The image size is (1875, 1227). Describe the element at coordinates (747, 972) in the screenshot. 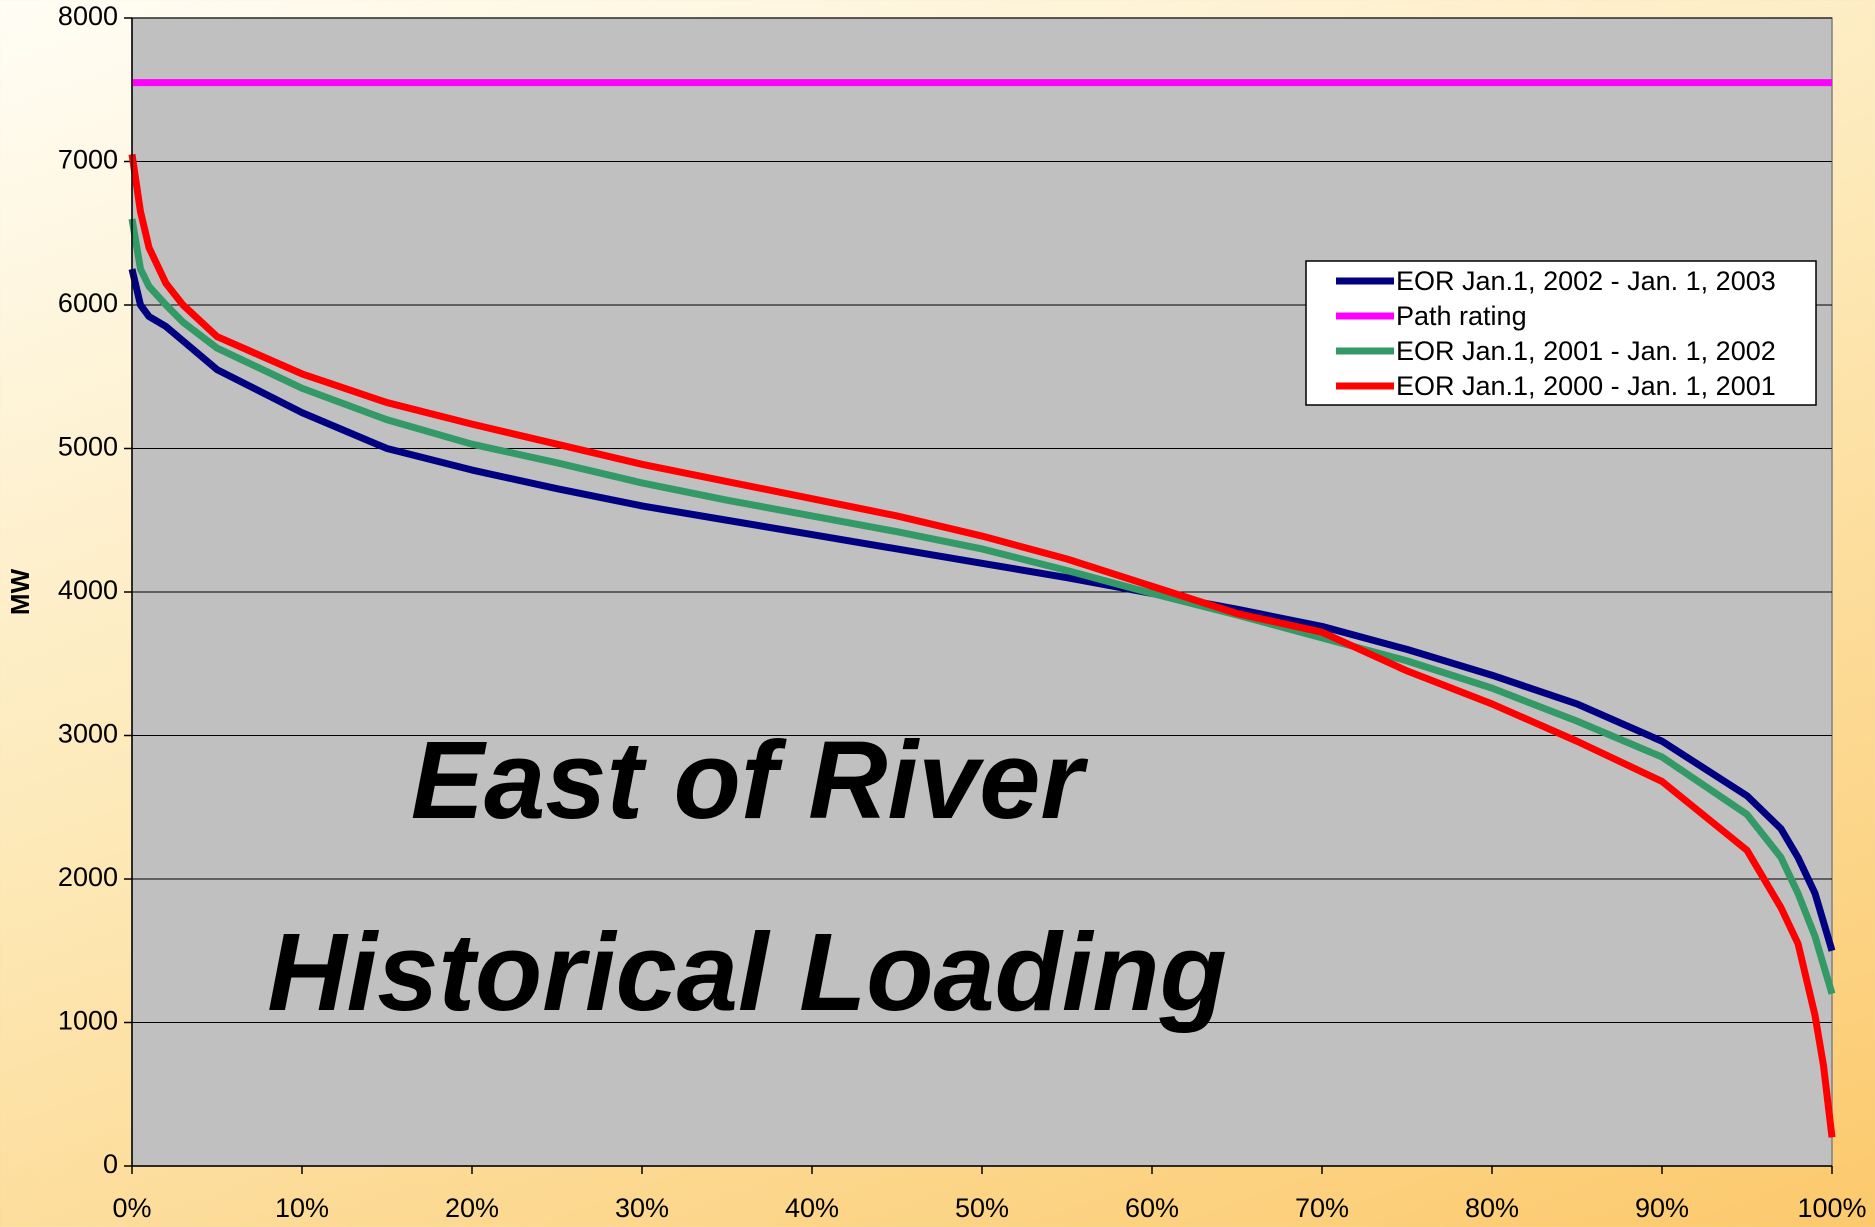

I see `annotation: Historical Loading` at that location.